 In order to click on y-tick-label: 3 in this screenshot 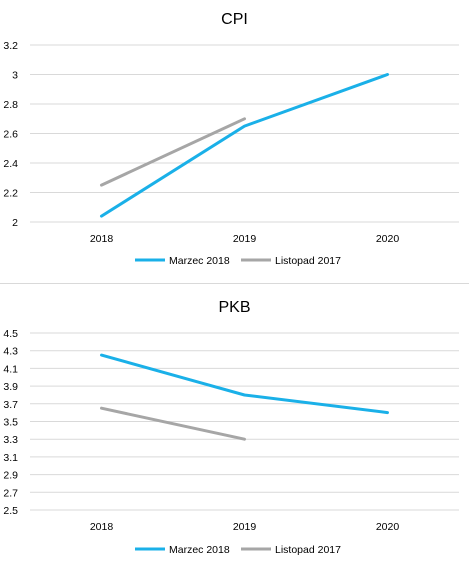, I will do `click(15, 76)`.